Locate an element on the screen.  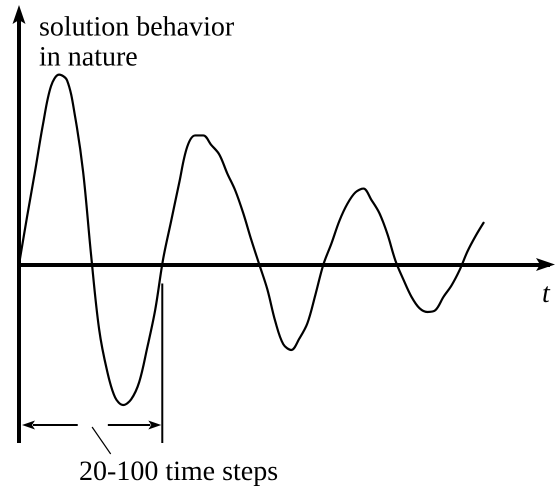
x-axis-title: t is located at coordinates (546, 294).